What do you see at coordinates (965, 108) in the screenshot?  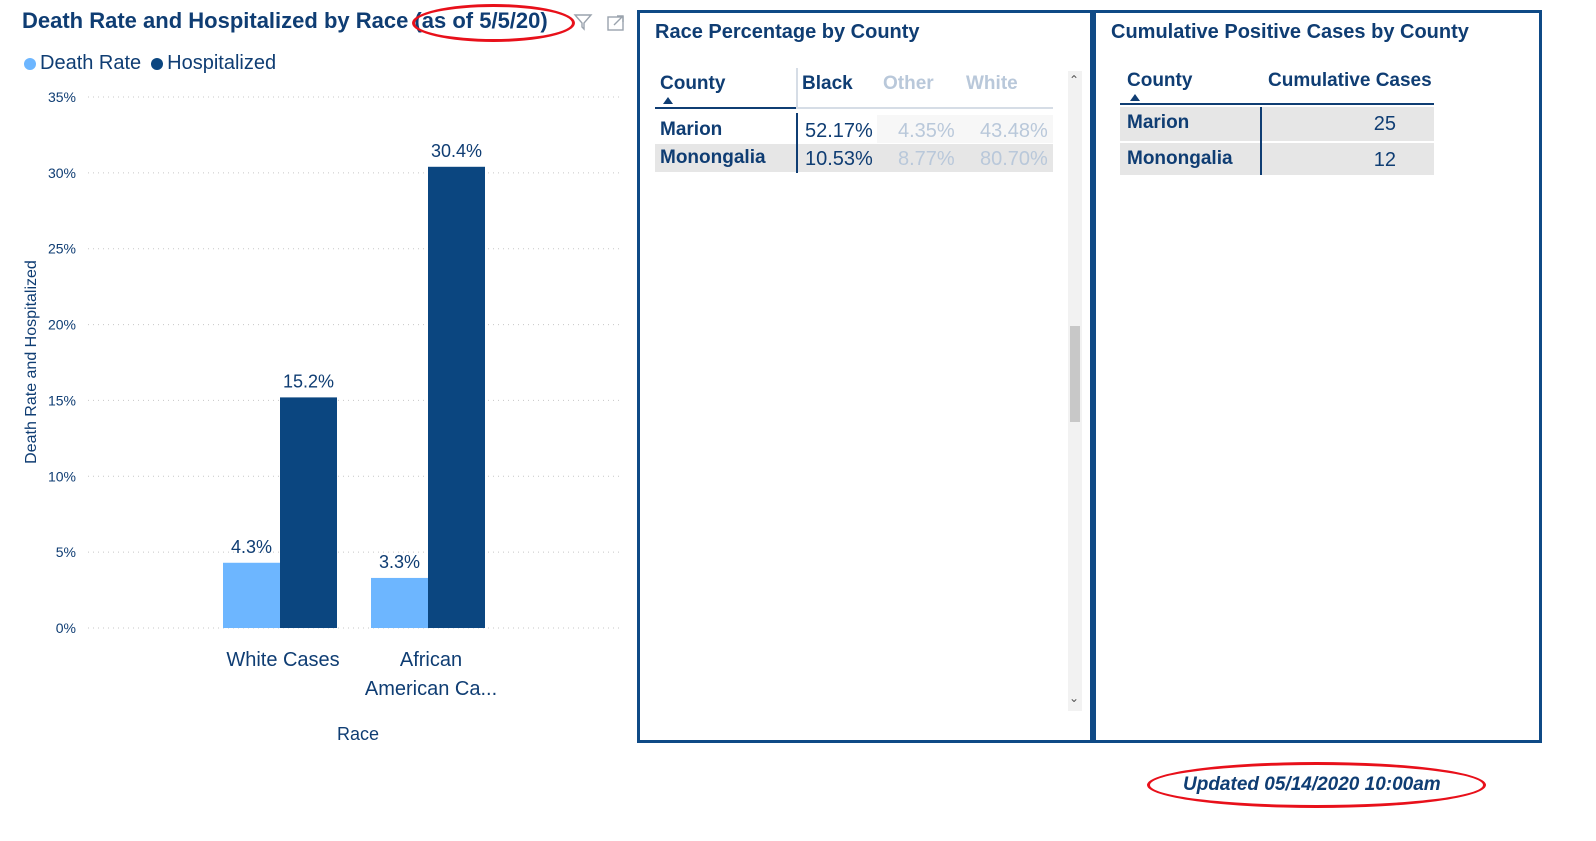 I see `race-header-underline-rest` at bounding box center [965, 108].